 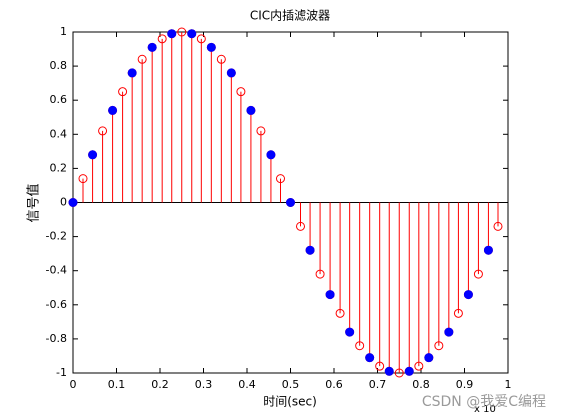 I want to click on y-tick-label: 1, so click(x=63, y=31).